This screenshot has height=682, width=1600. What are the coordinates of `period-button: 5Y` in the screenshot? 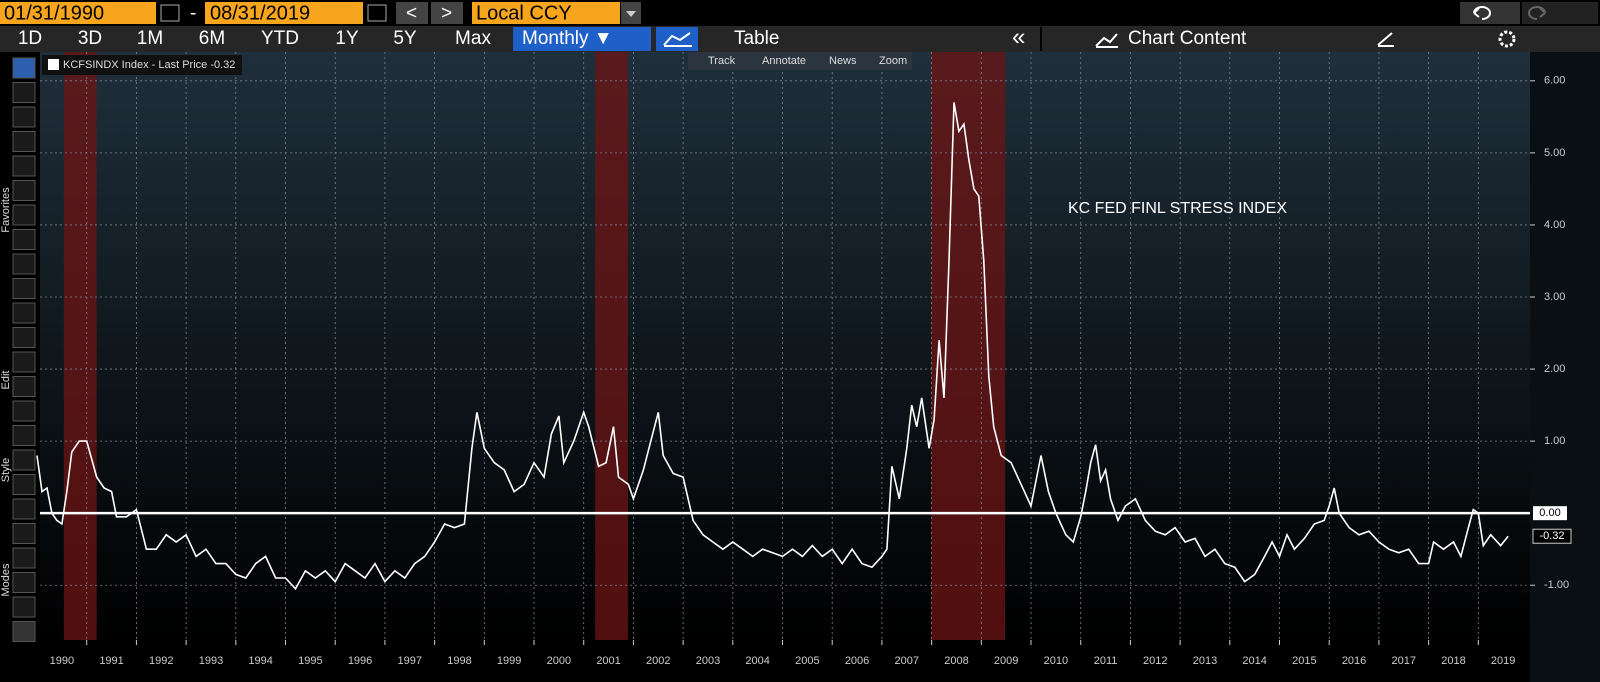 It's located at (405, 38).